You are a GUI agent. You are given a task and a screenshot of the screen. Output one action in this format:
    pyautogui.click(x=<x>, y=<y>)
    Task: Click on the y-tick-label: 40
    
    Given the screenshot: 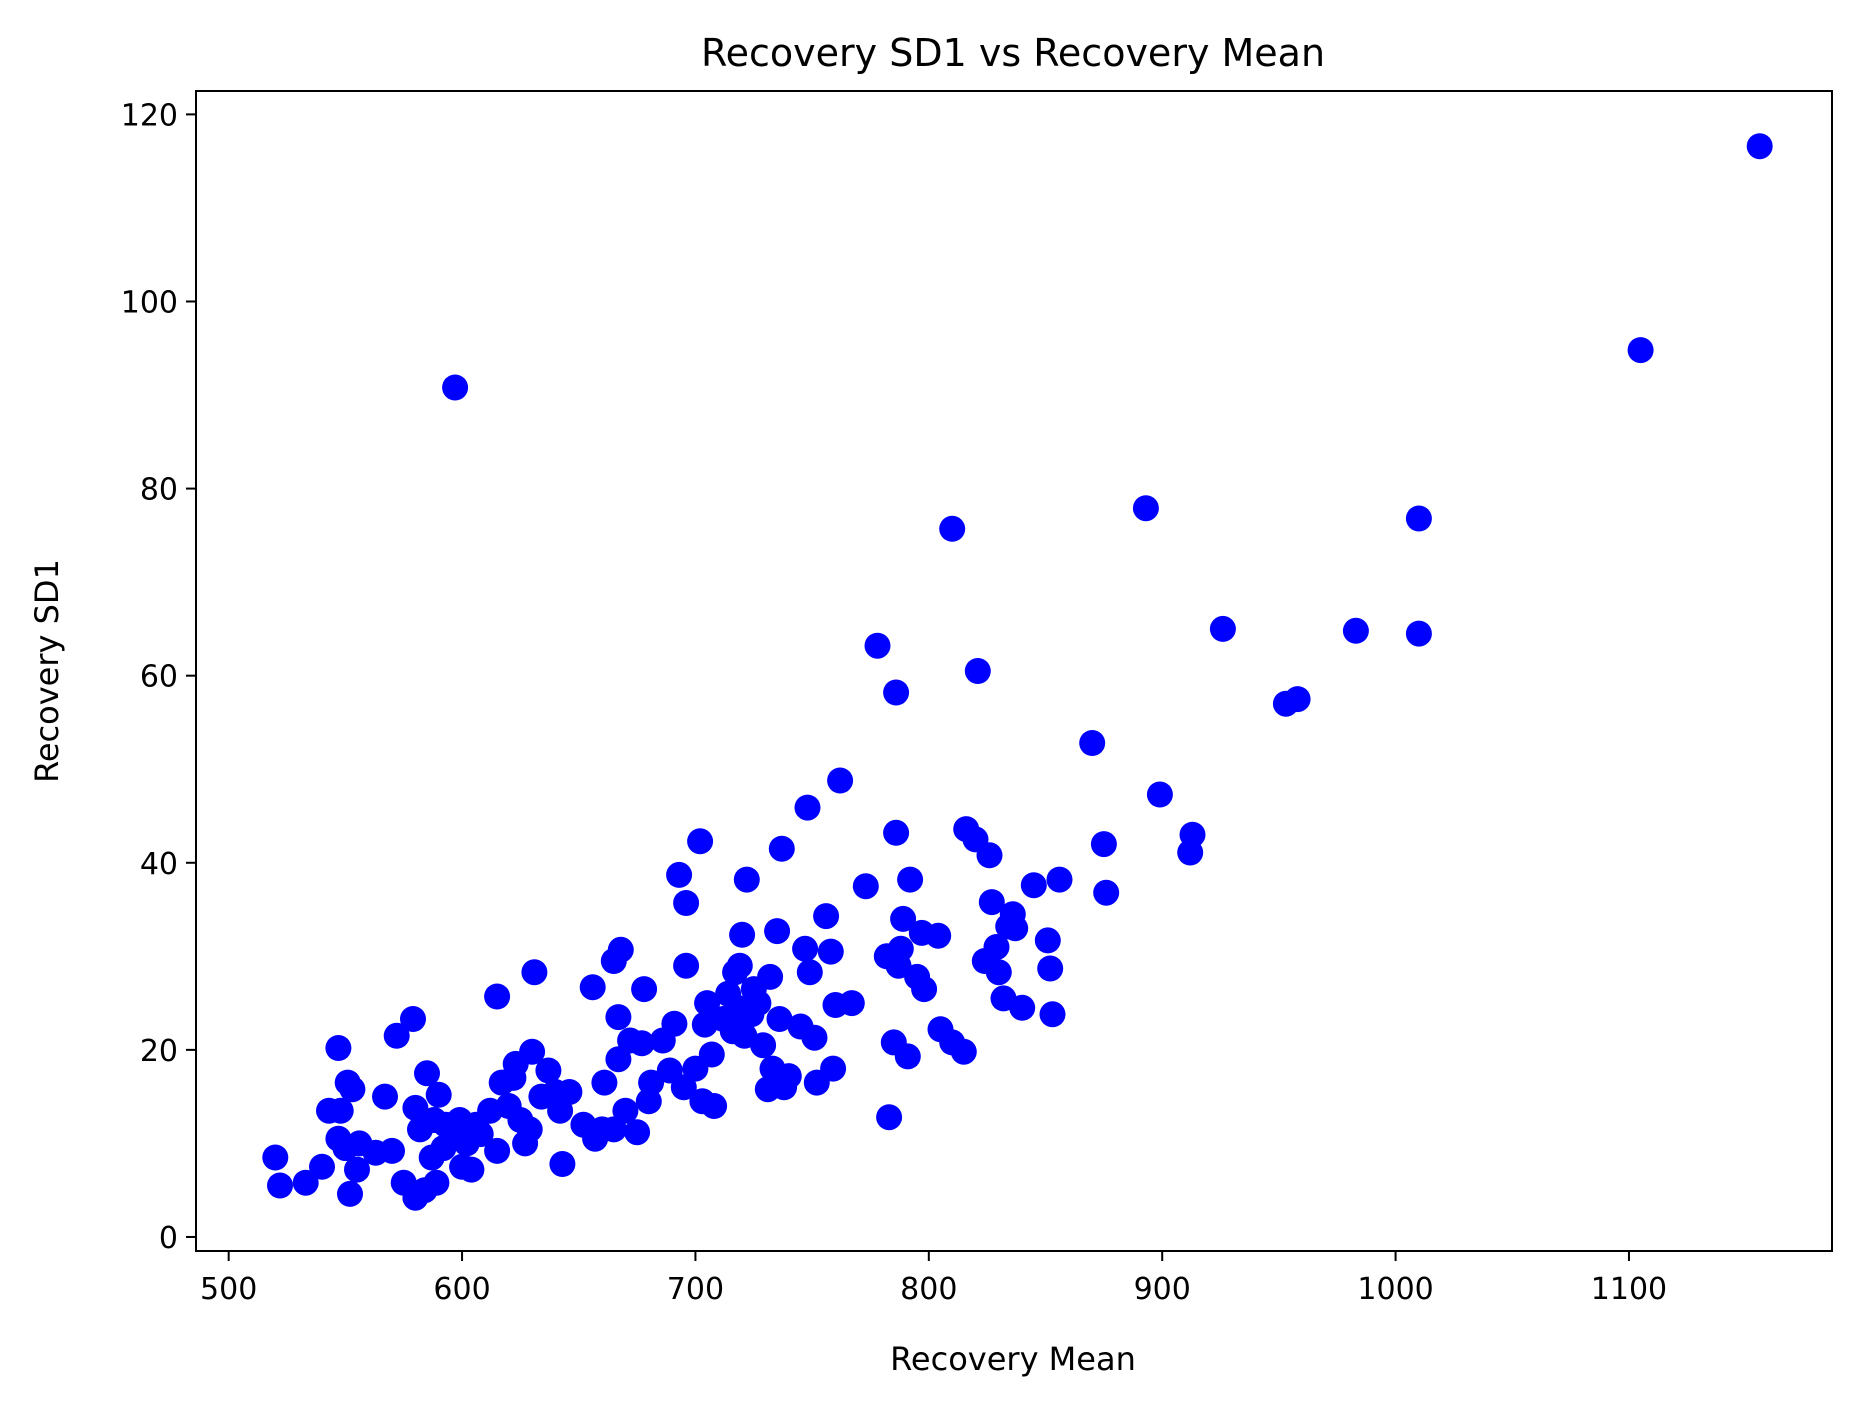 What is the action you would take?
    pyautogui.click(x=159, y=864)
    